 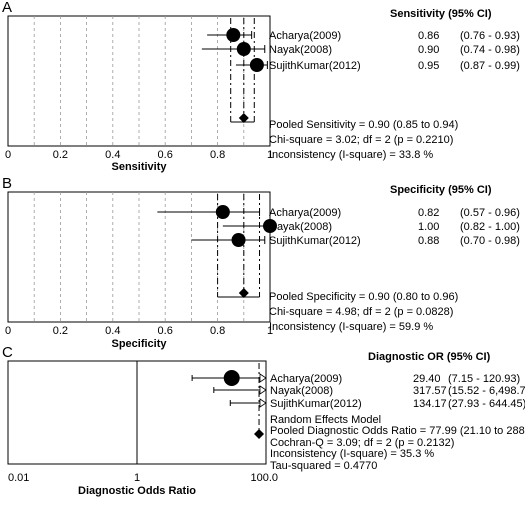 What do you see at coordinates (363, 125) in the screenshot?
I see `summary-line: Pooled Sensitivity = 0.90 (0.85 to 0.94)` at bounding box center [363, 125].